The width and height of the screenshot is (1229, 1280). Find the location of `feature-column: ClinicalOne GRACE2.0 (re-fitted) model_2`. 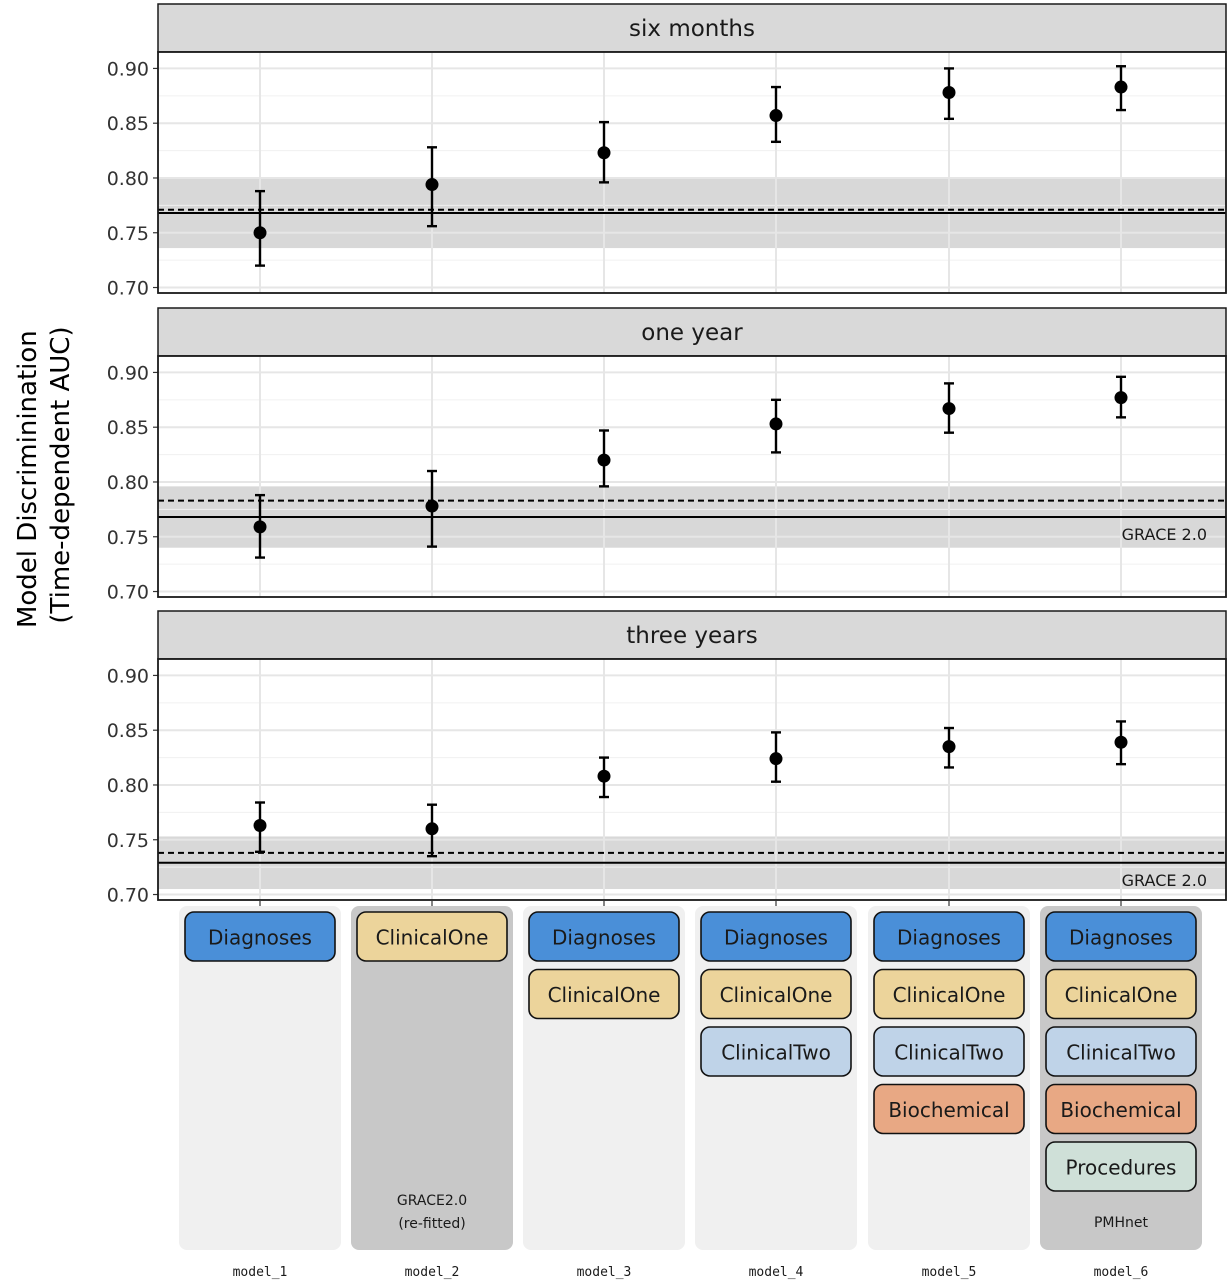

feature-column: ClinicalOne GRACE2.0 (re-fitted) model_2 is located at coordinates (432, 1093).